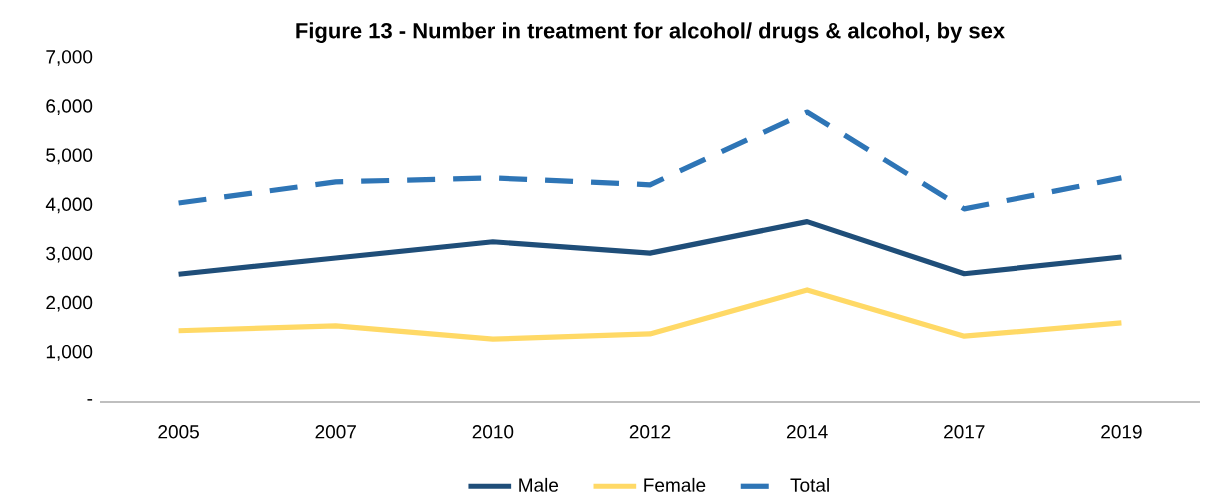 This screenshot has width=1224, height=497. Describe the element at coordinates (69, 303) in the screenshot. I see `y-tick-label: 2,000` at that location.